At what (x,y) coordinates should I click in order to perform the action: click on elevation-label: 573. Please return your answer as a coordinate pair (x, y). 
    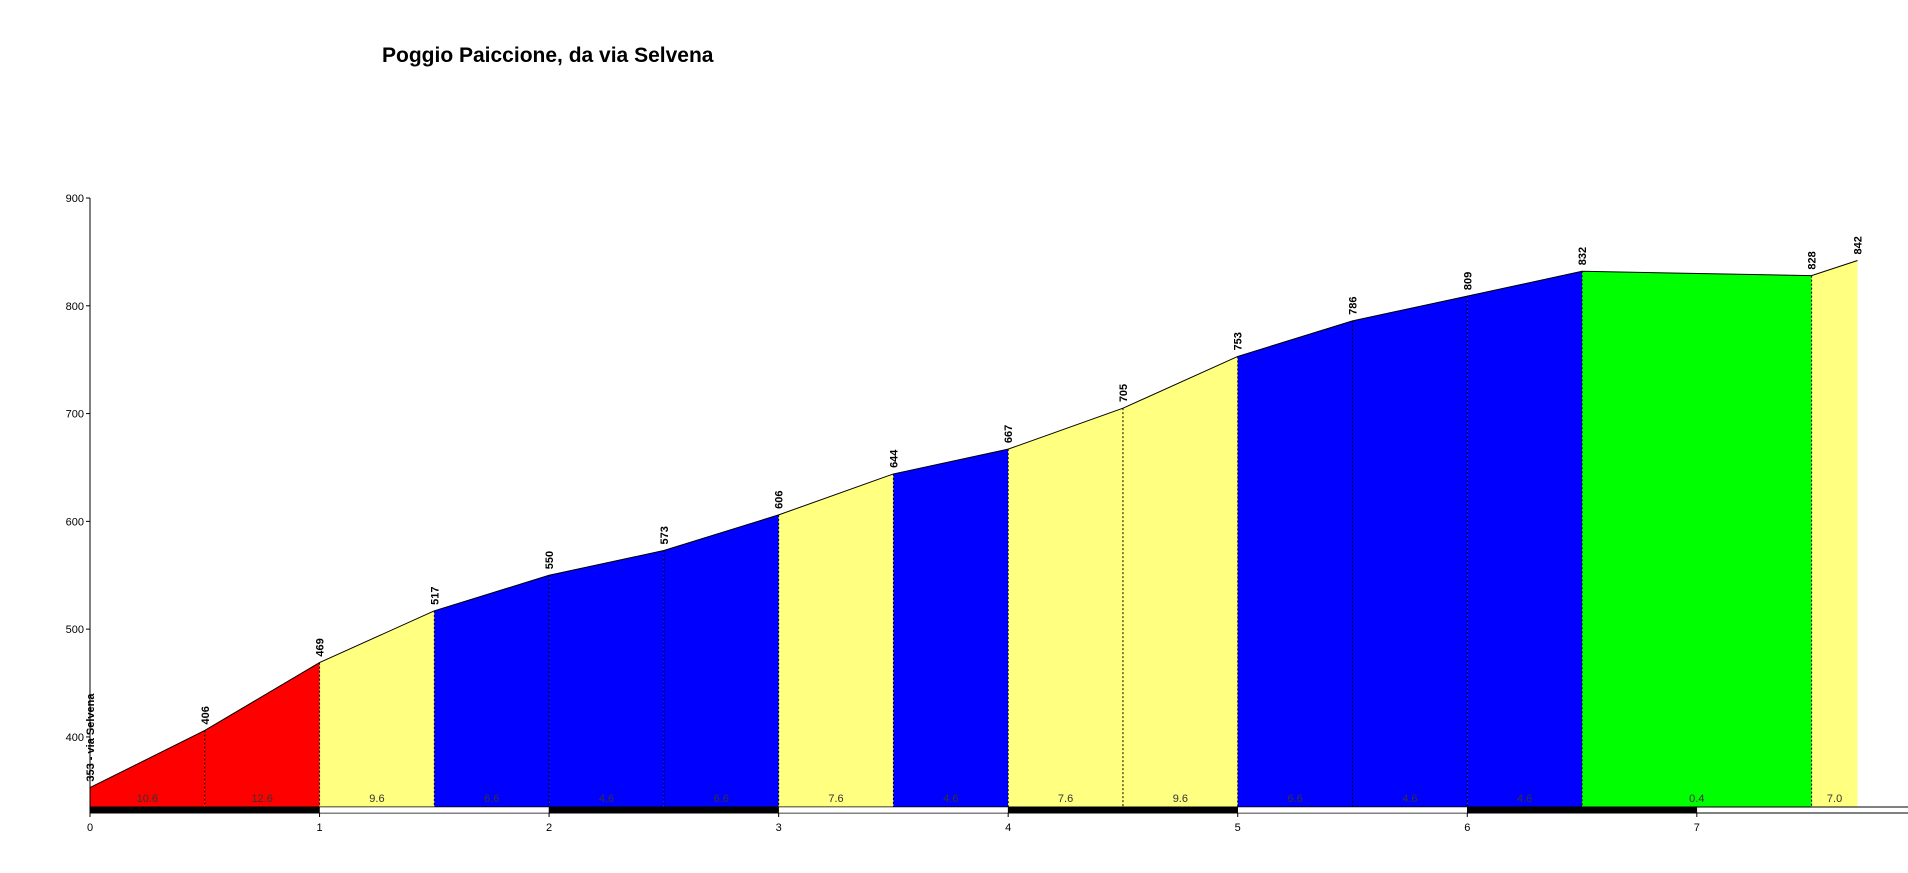
    Looking at the image, I should click on (665, 535).